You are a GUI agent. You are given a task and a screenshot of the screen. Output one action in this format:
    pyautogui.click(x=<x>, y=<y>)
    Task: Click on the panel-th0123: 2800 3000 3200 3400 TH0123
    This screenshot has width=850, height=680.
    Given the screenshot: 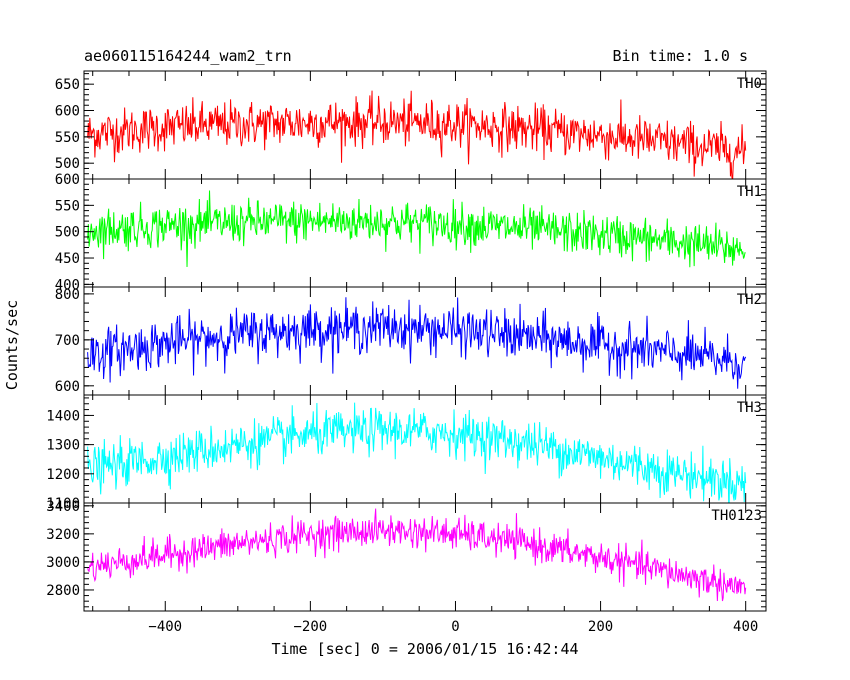 What is the action you would take?
    pyautogui.click(x=406, y=555)
    